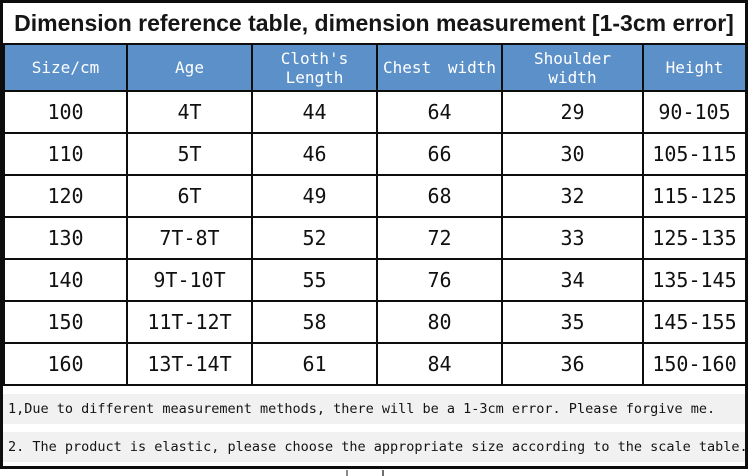 This screenshot has height=476, width=748. I want to click on cell-size: 150, so click(65, 322).